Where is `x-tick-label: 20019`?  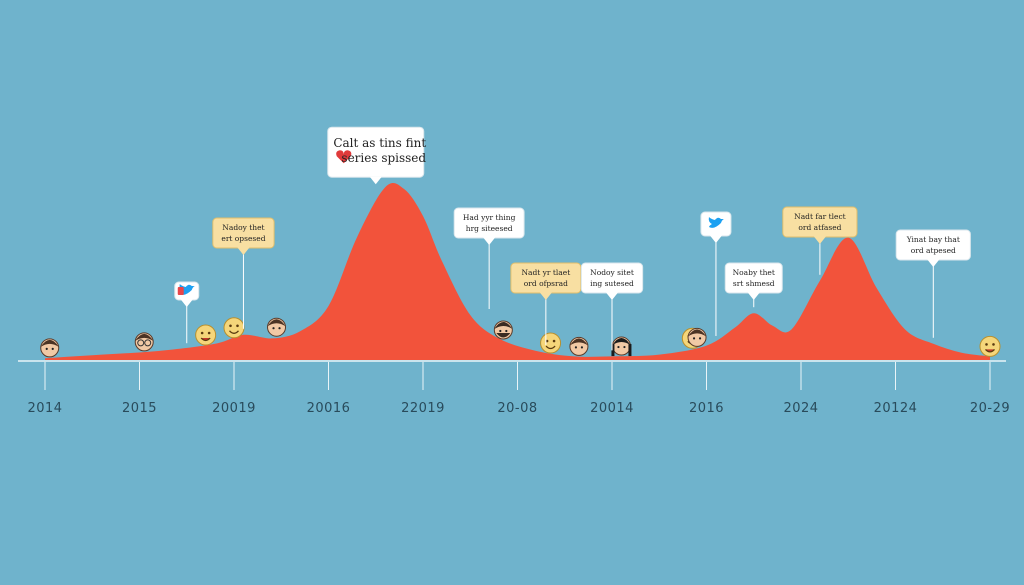
x-tick-label: 20019 is located at coordinates (234, 408).